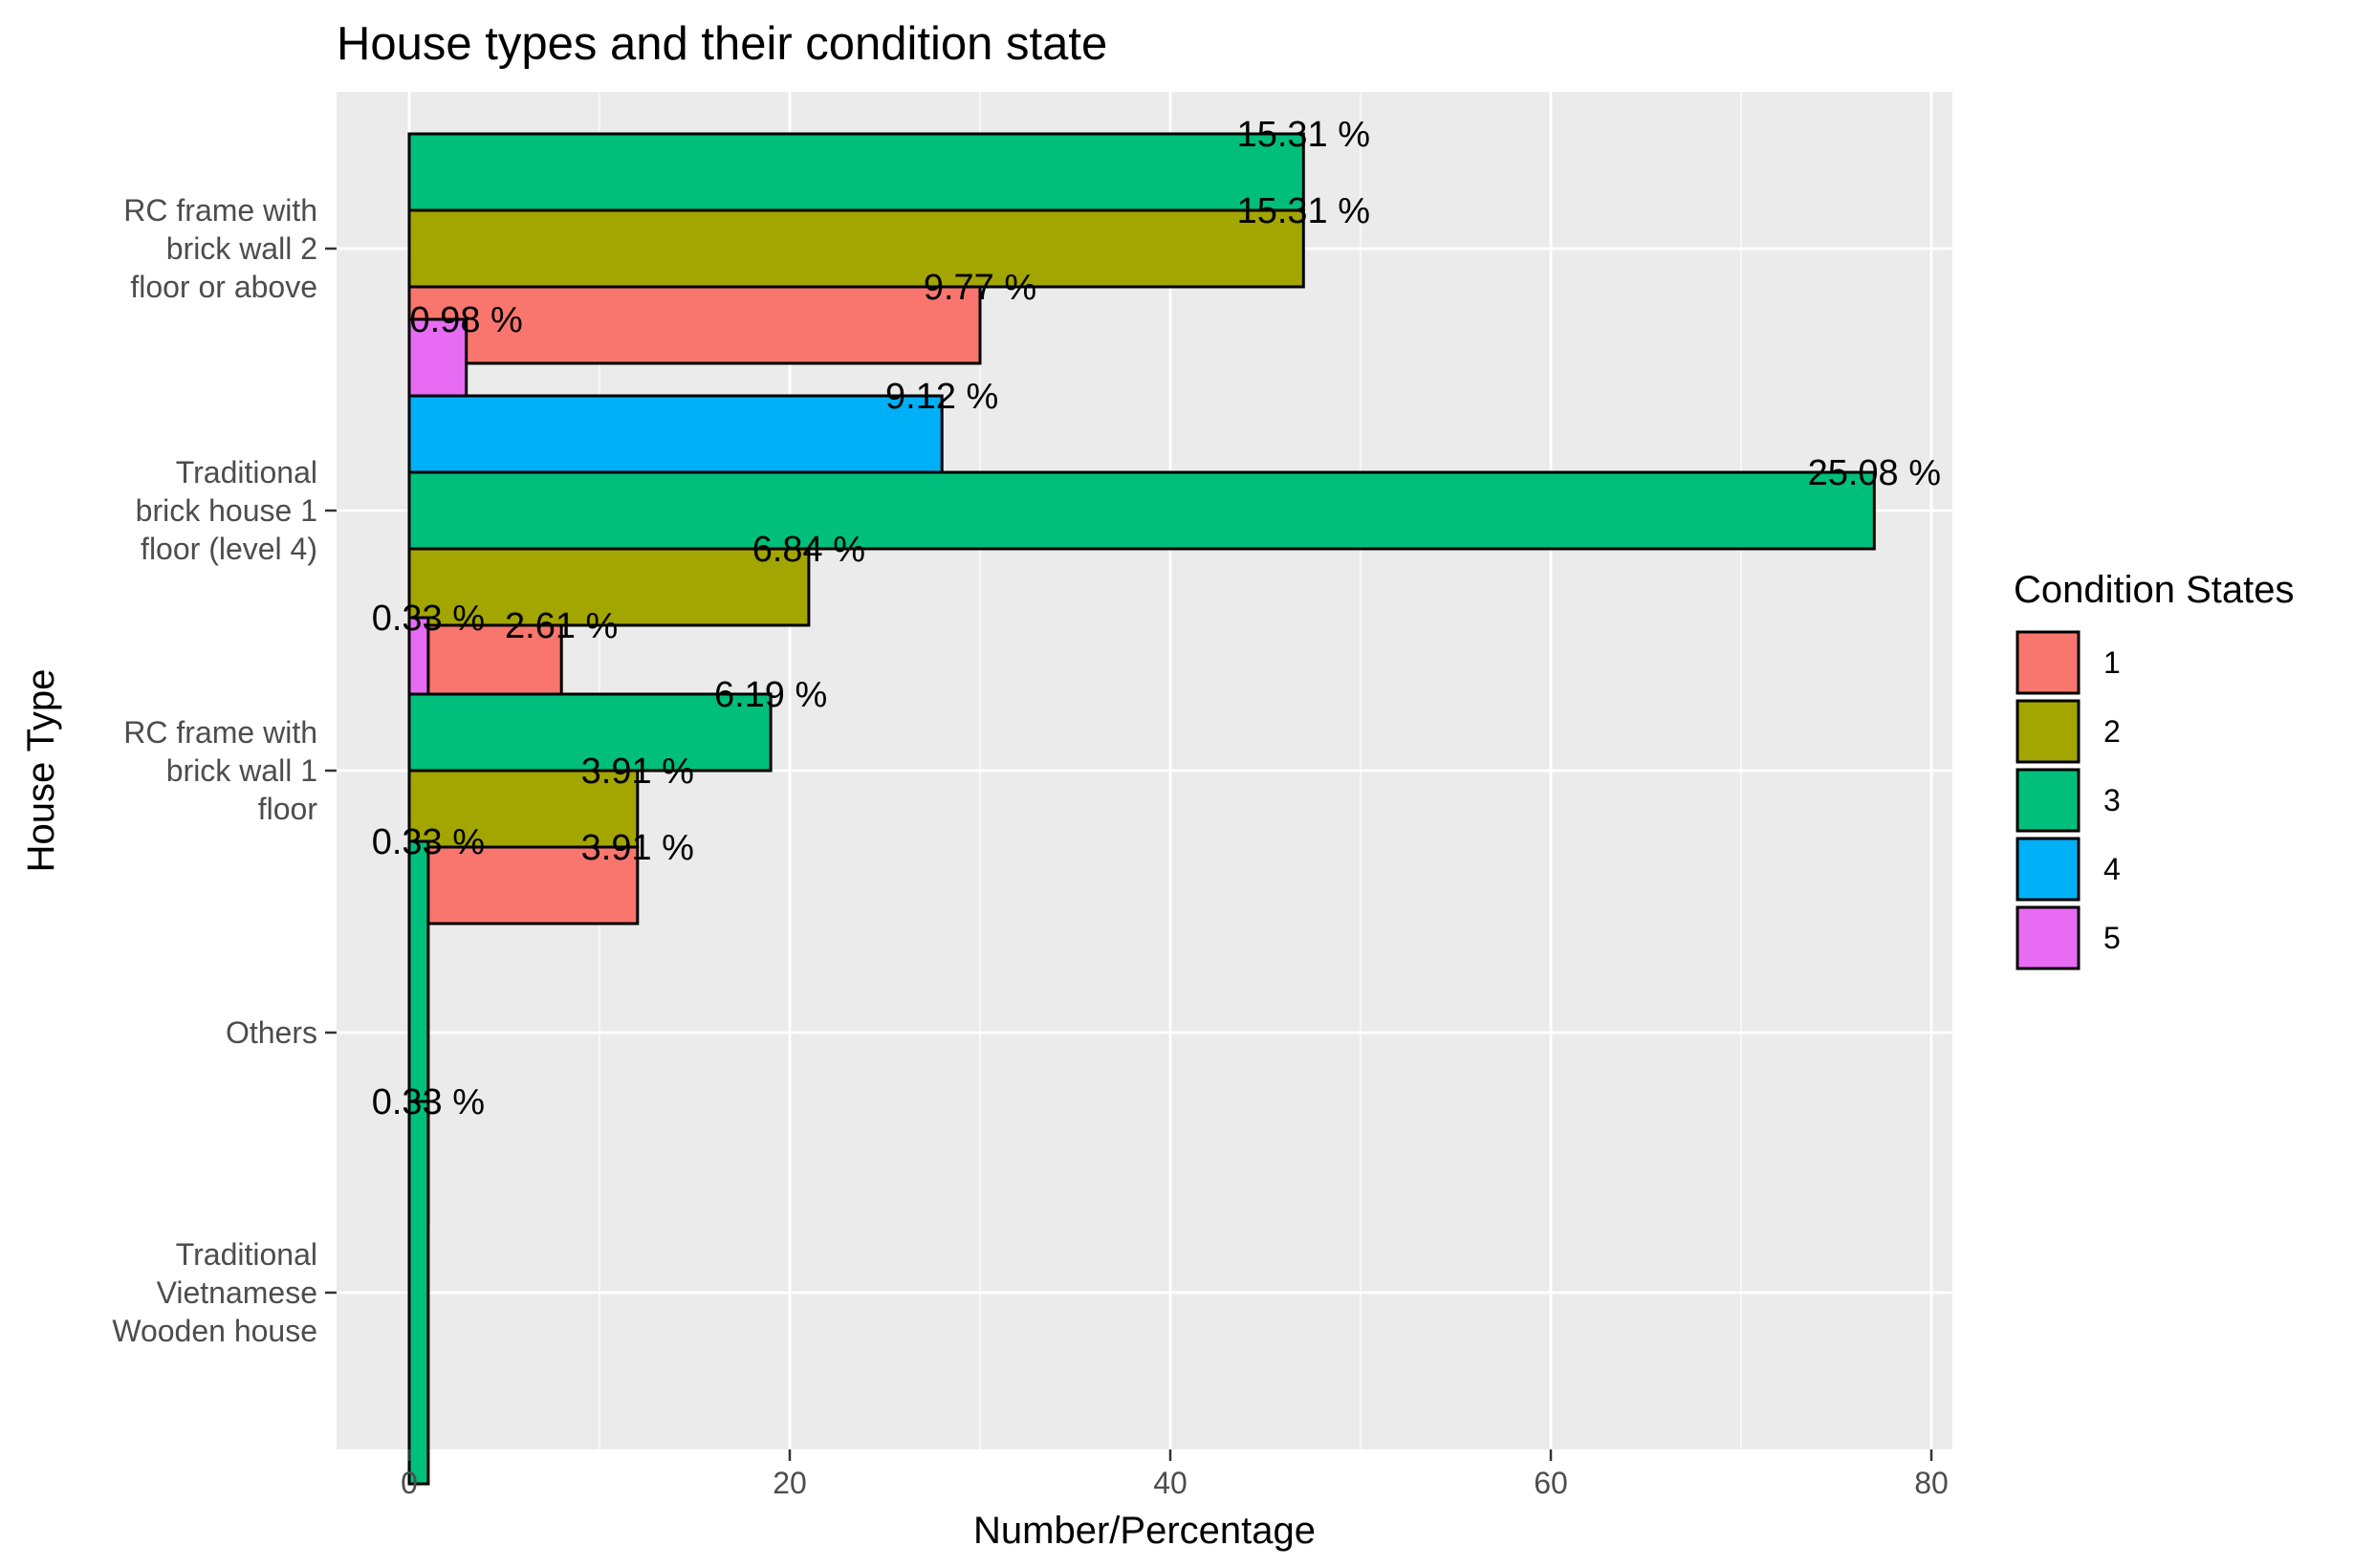  What do you see at coordinates (2112, 731) in the screenshot?
I see `legend-label: 2` at bounding box center [2112, 731].